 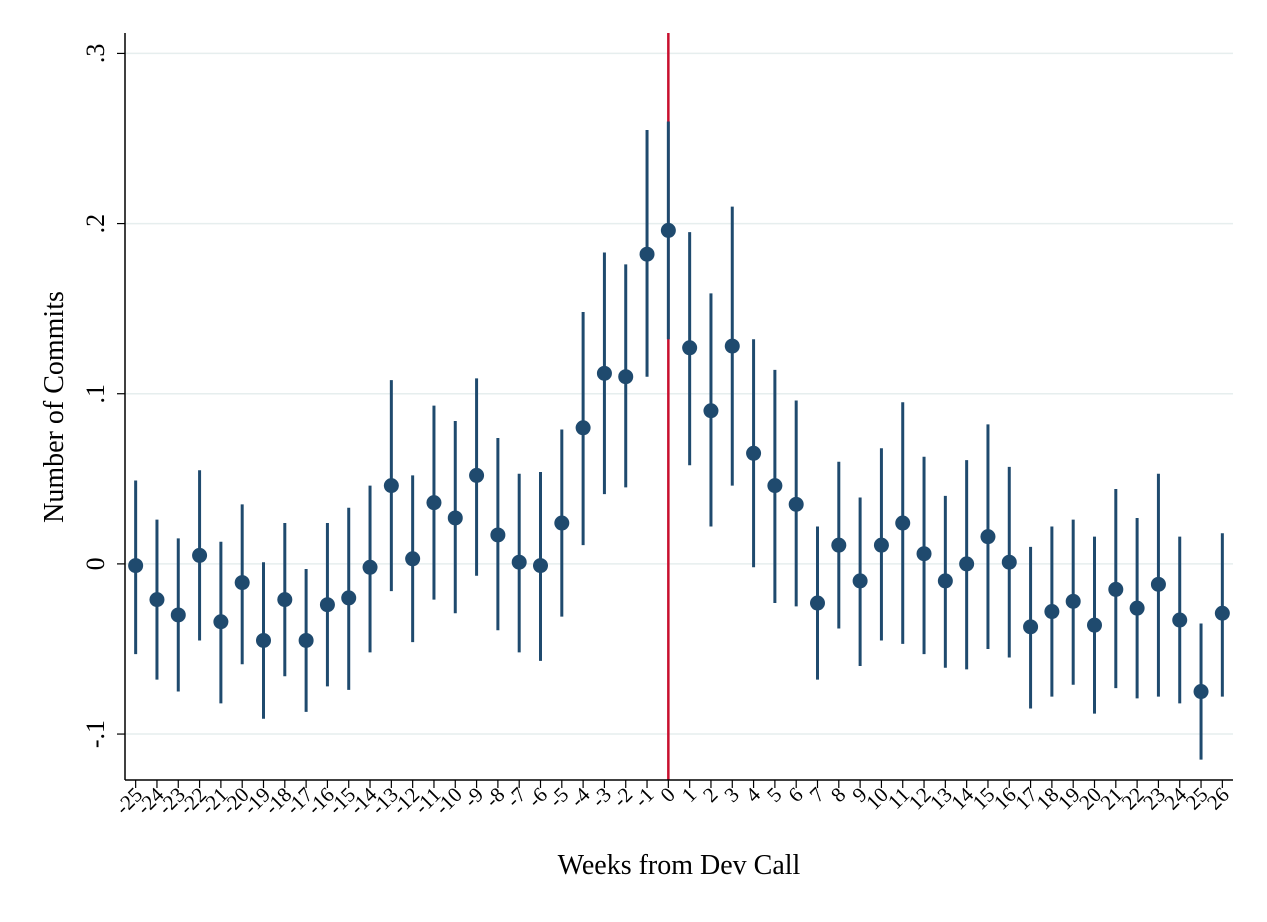 What do you see at coordinates (667, 795) in the screenshot?
I see `x-tick-label: 0` at bounding box center [667, 795].